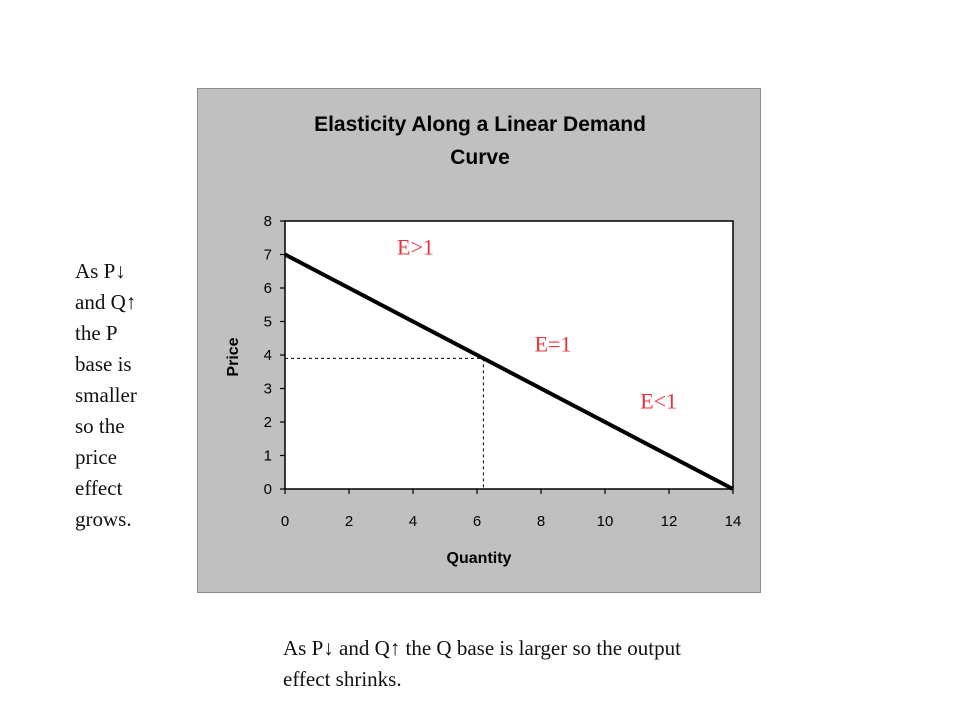  I want to click on y-tick-label: 5, so click(268, 322).